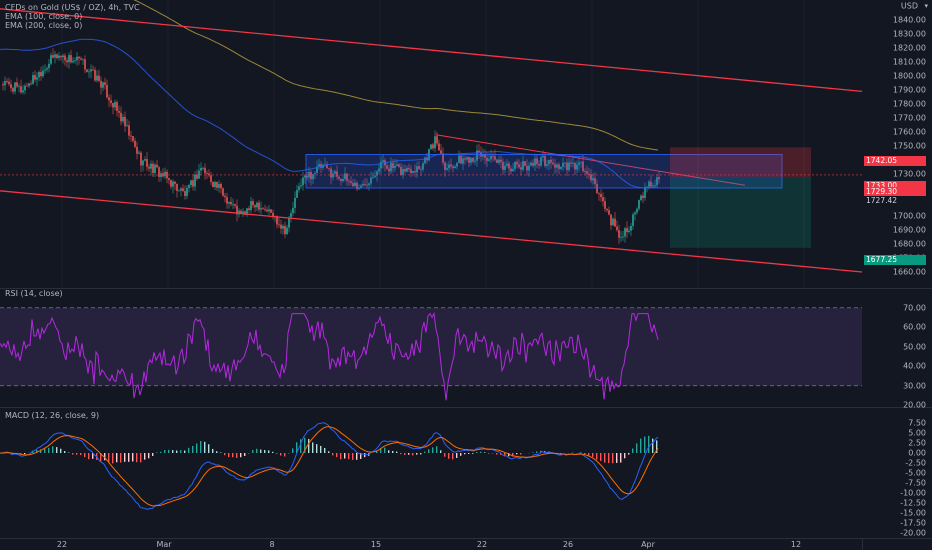 This screenshot has height=550, width=932. I want to click on price-tag: 1727.42, so click(895, 201).